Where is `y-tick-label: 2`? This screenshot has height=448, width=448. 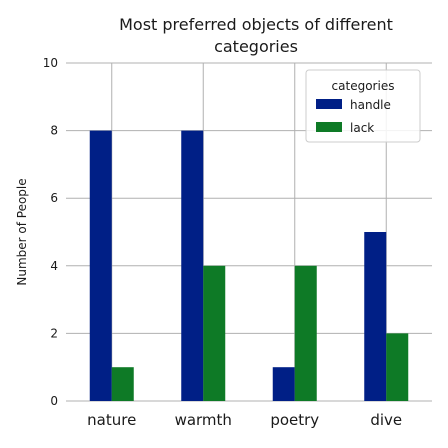 y-tick-label: 2 is located at coordinates (54, 333).